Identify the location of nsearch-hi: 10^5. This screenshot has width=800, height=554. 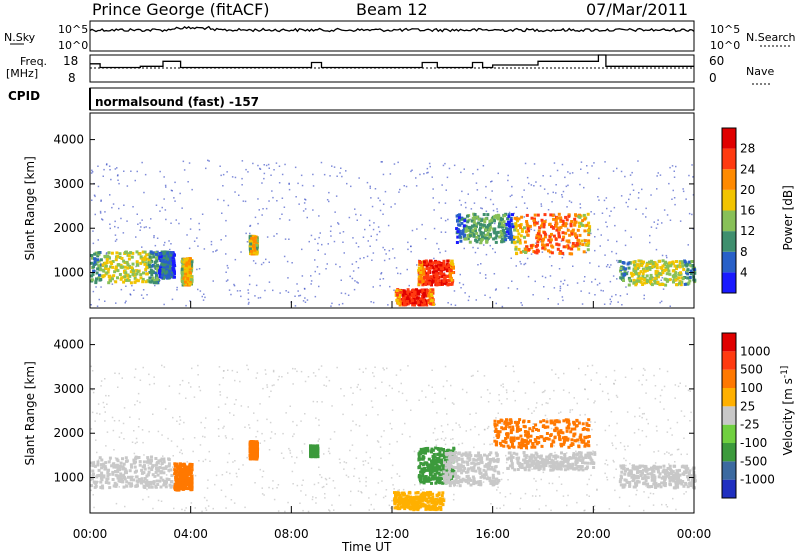
(725, 29).